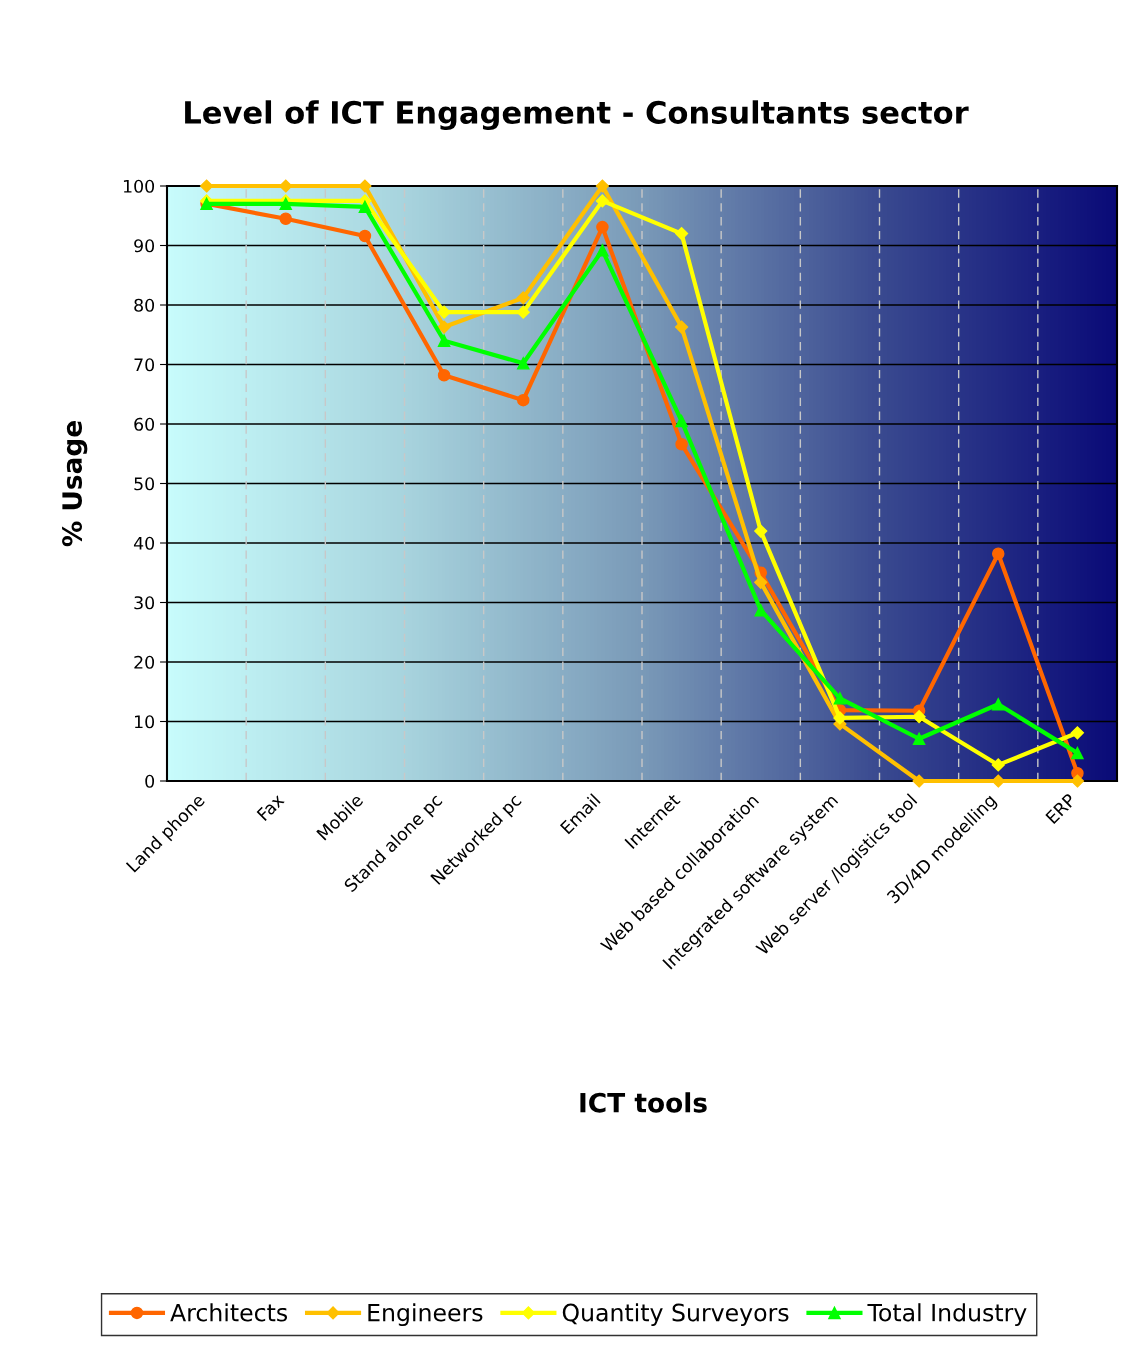 The image size is (1127, 1350). What do you see at coordinates (144, 305) in the screenshot?
I see `y-tick-label: 80` at bounding box center [144, 305].